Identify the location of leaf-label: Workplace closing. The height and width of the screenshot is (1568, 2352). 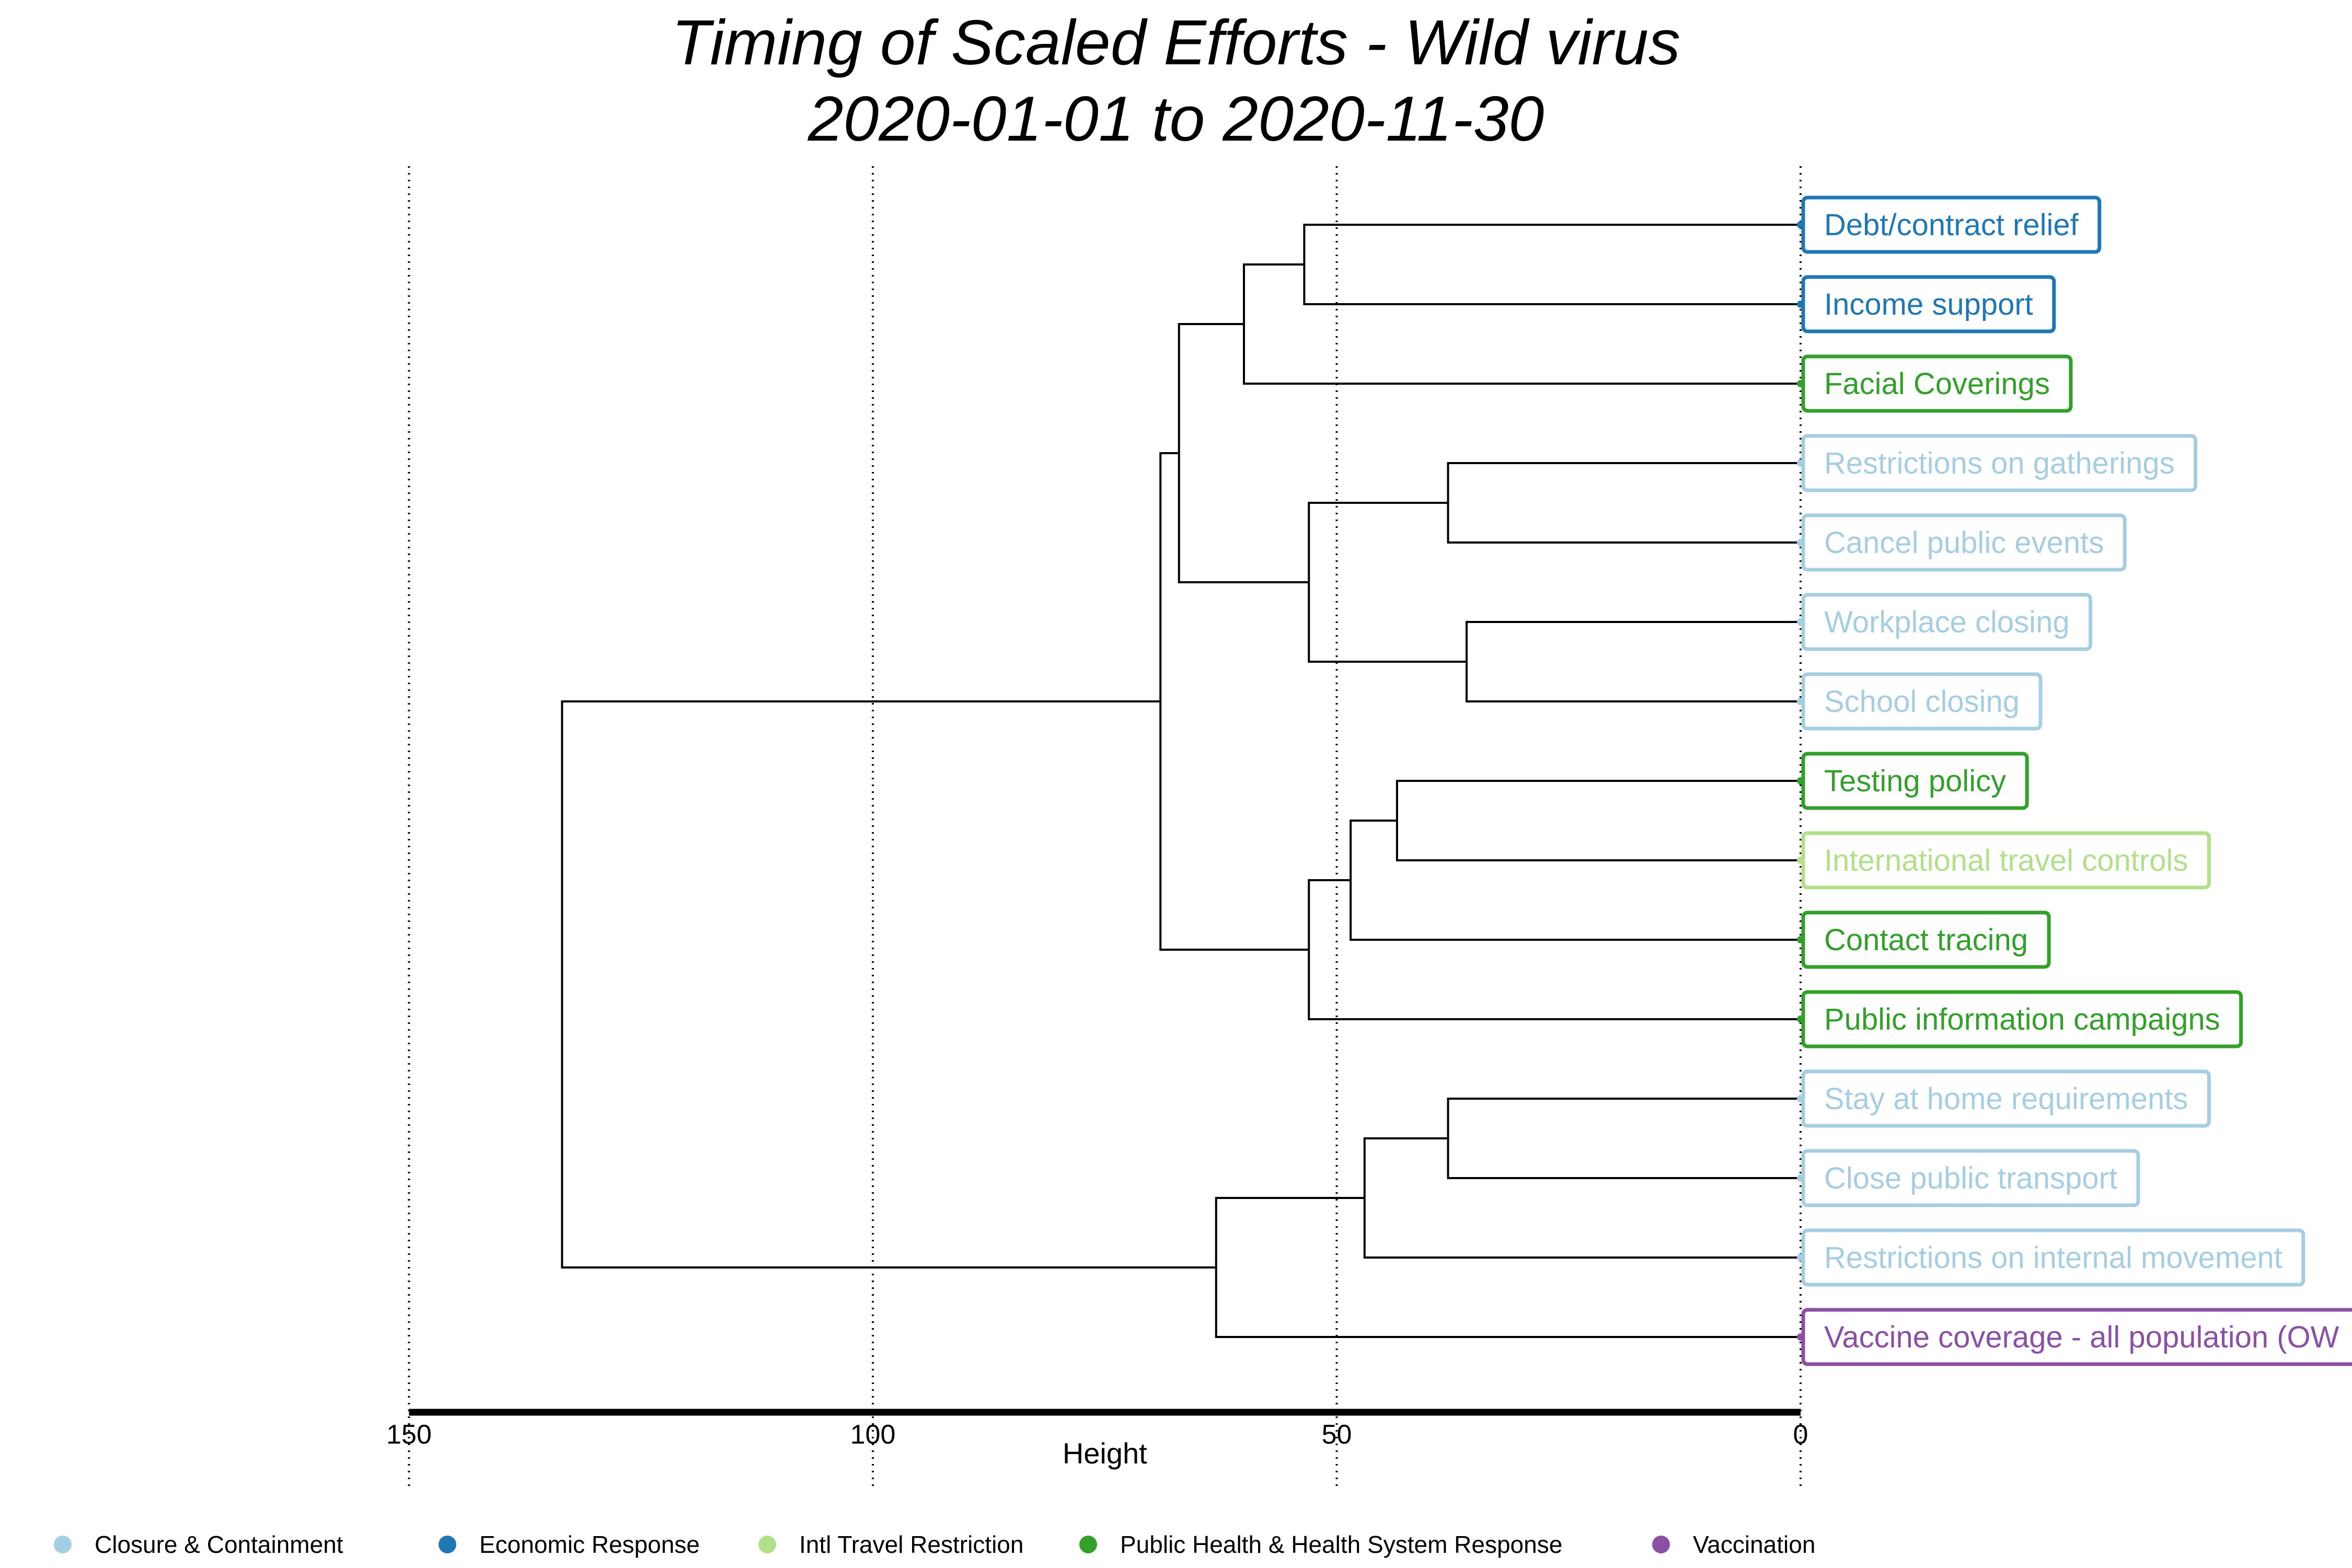
(1947, 622).